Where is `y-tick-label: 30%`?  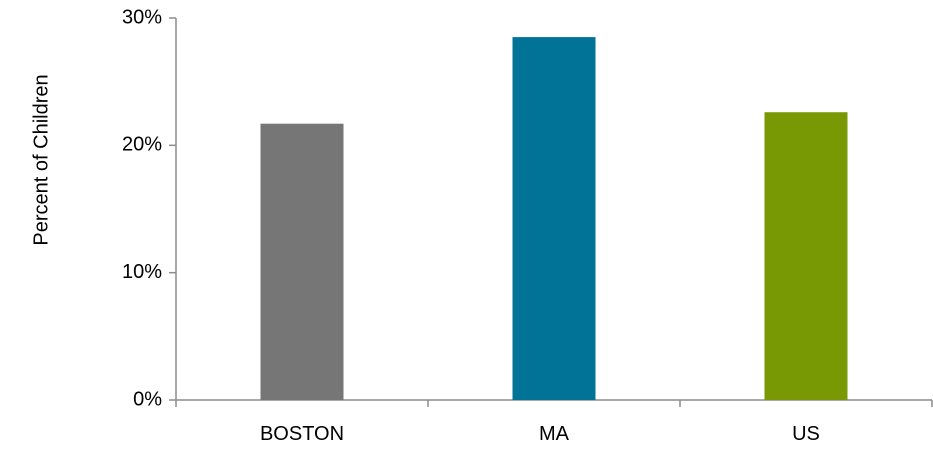
y-tick-label: 30% is located at coordinates (142, 17).